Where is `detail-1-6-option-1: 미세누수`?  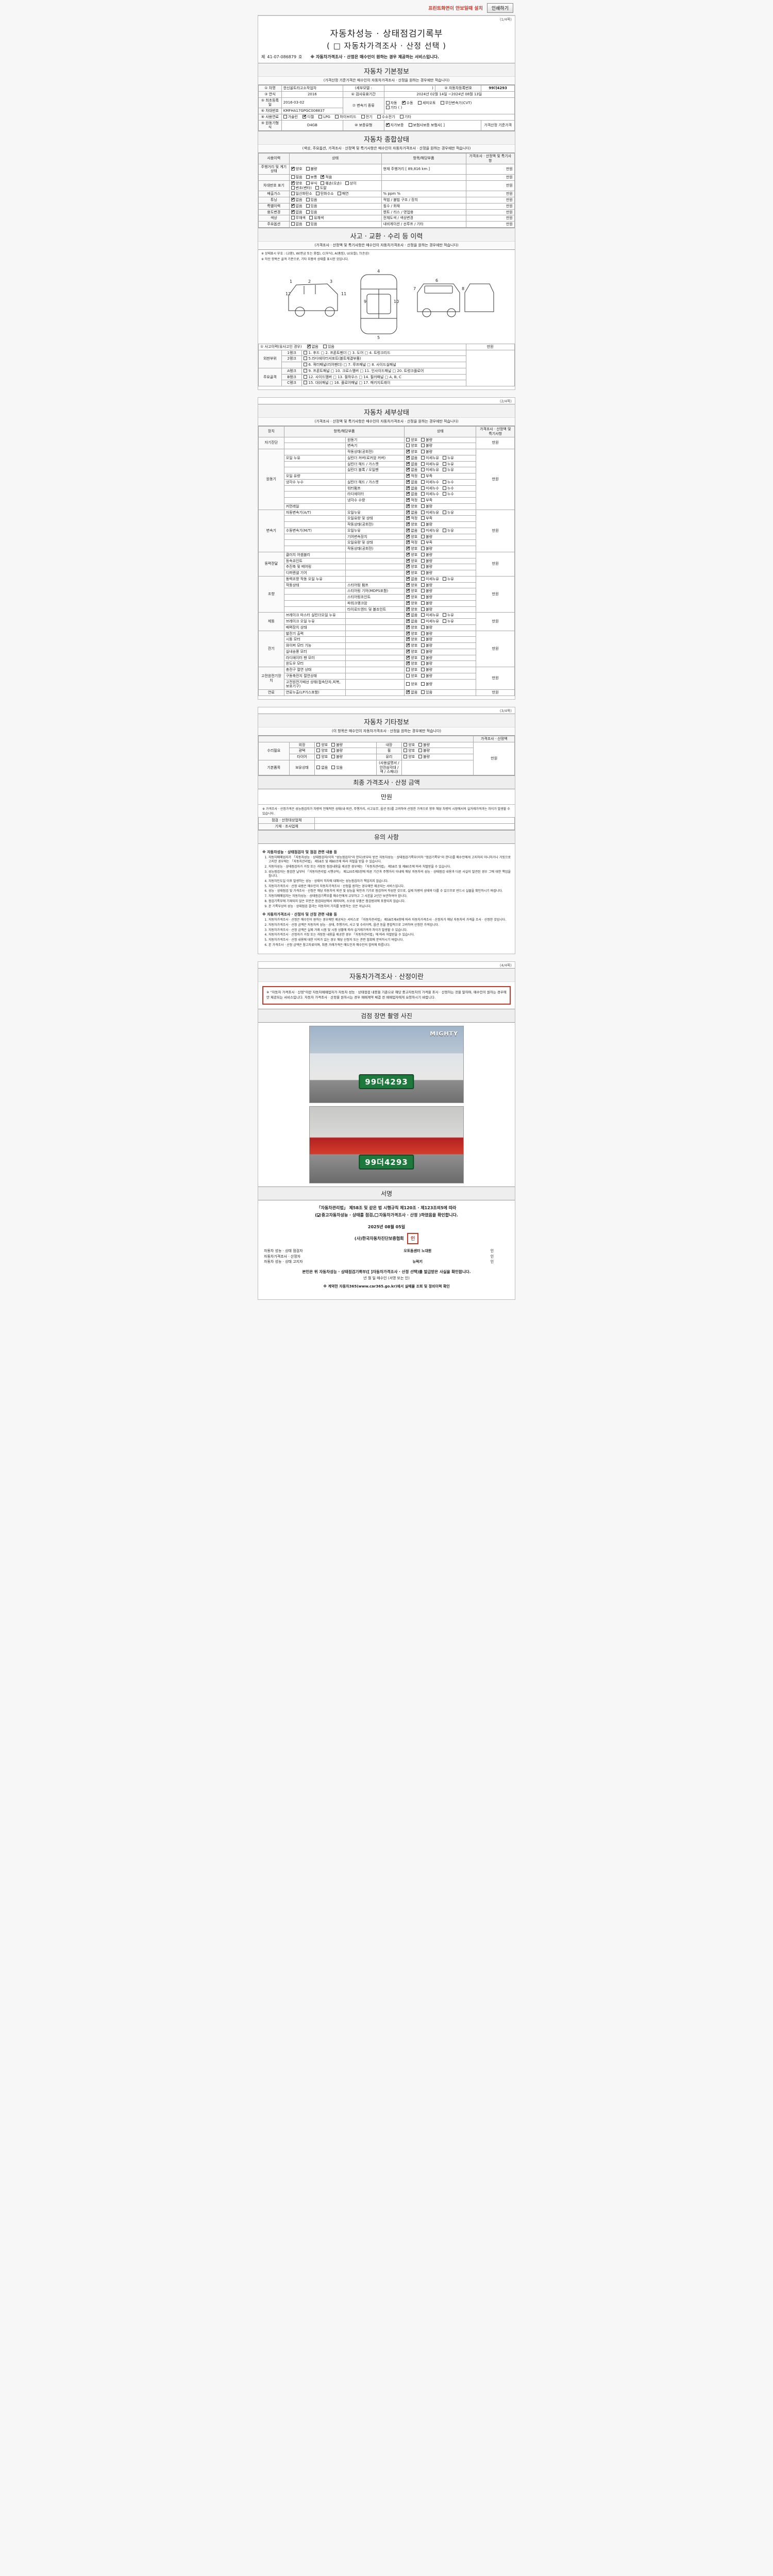
detail-1-6-option-1: 미세누수 is located at coordinates (430, 488).